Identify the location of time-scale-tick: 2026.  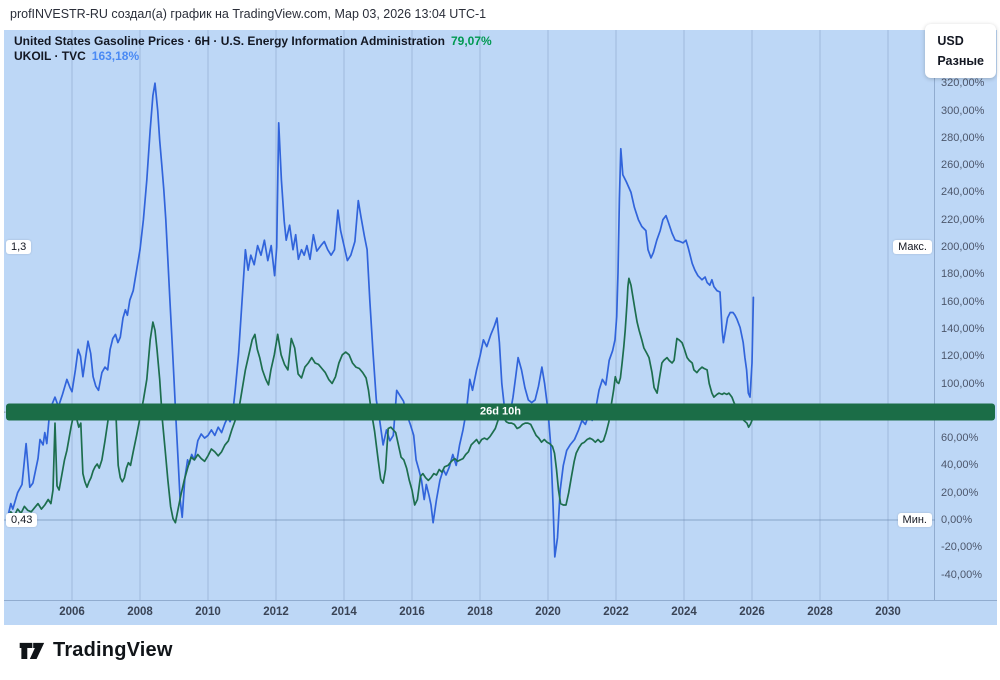
(752, 612).